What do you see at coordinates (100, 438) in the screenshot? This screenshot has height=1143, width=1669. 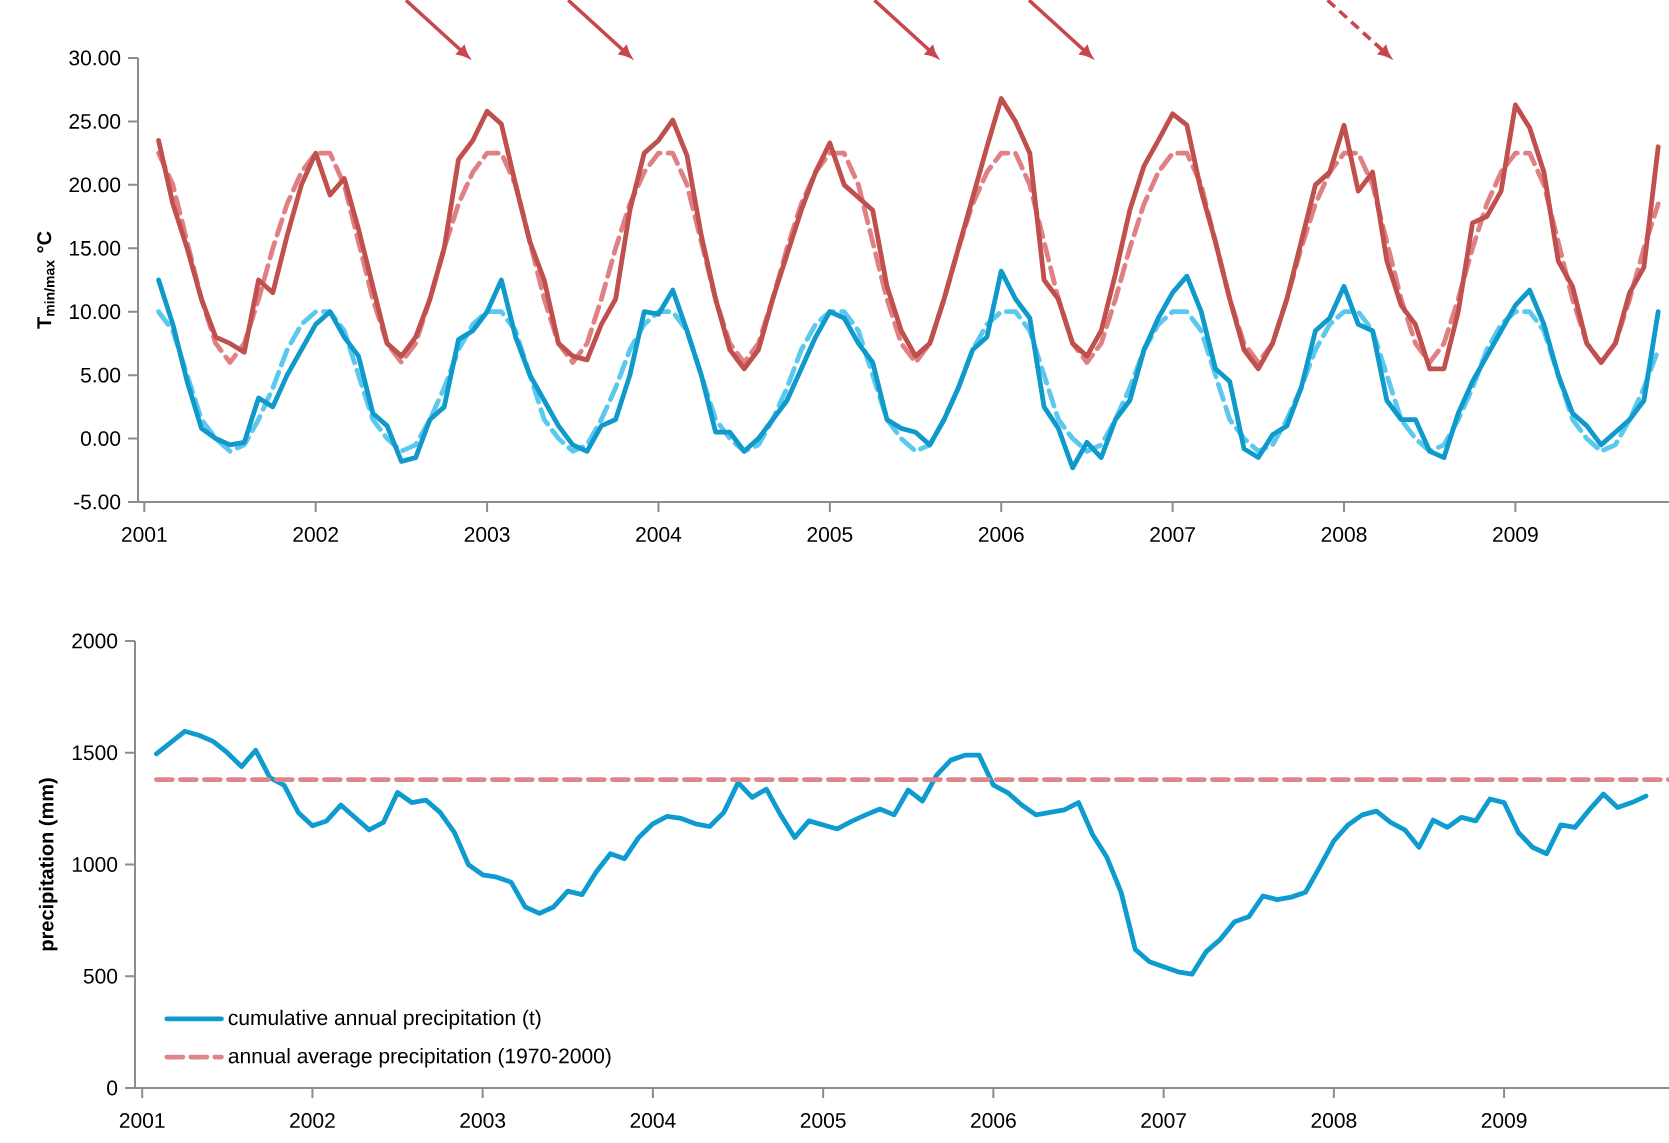 I see `y-tick-label: 0.00` at bounding box center [100, 438].